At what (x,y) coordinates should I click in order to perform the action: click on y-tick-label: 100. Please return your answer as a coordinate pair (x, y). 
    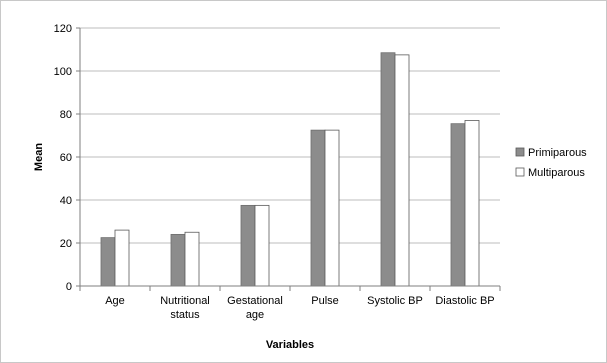
    Looking at the image, I should click on (63, 72).